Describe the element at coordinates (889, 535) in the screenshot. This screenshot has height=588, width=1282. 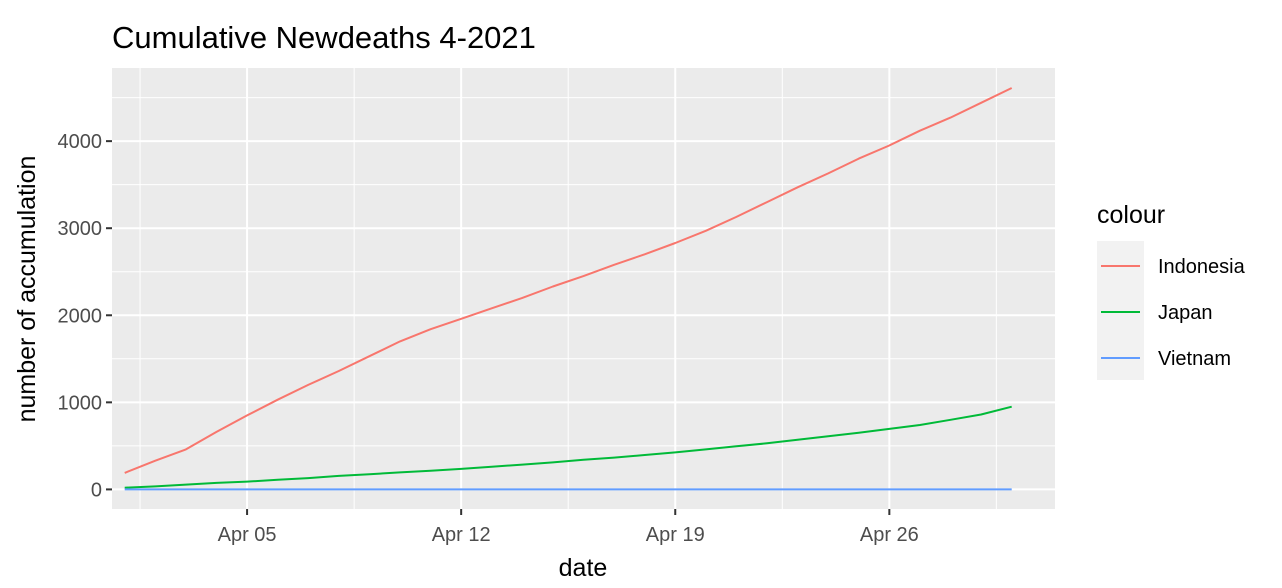
I see `x-tick-label: Apr 26` at that location.